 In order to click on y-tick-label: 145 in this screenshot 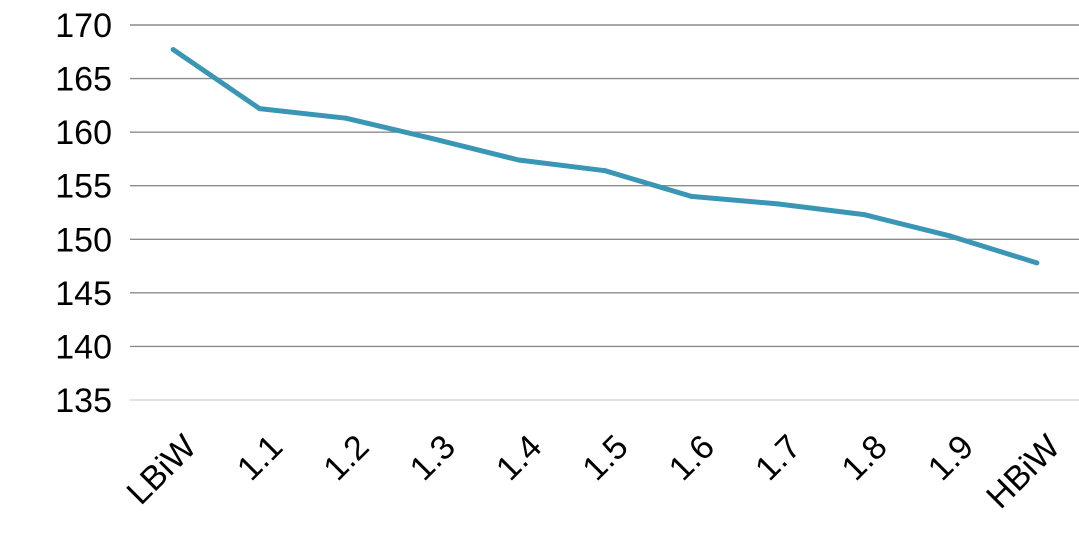, I will do `click(83, 294)`.